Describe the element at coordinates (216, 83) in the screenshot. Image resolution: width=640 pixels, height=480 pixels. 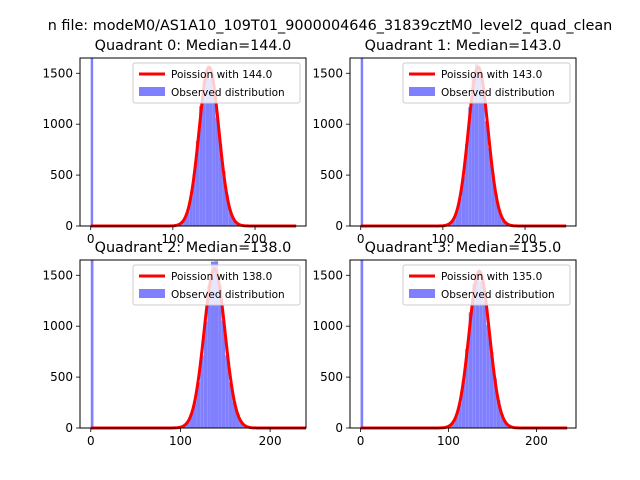
I see `legend: Poission with 144.0 Observed distribution` at that location.